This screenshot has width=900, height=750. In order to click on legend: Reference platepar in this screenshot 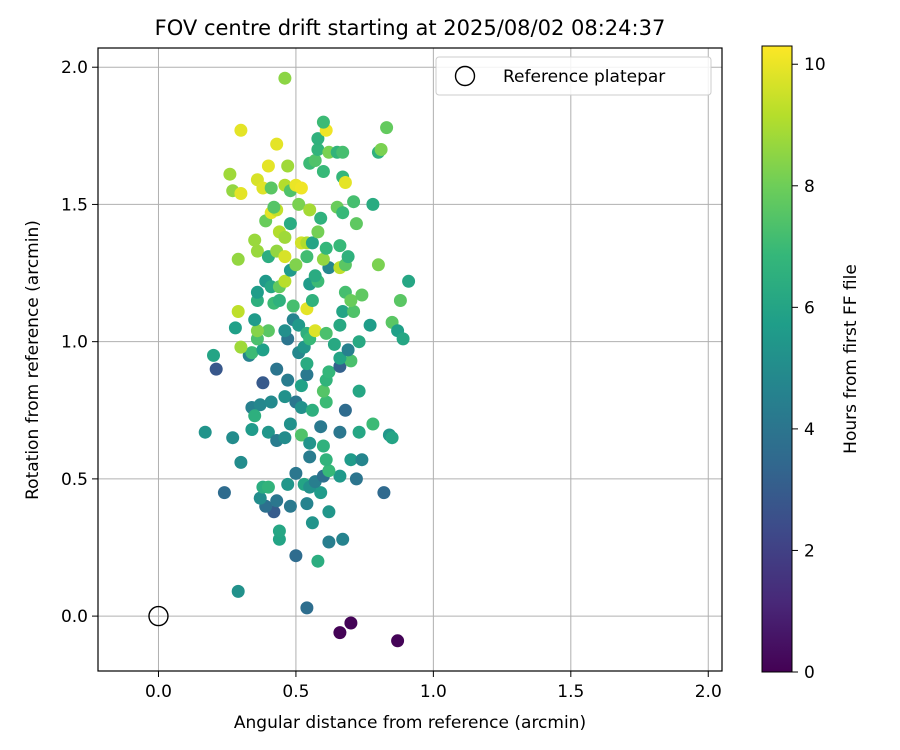, I will do `click(573, 76)`.